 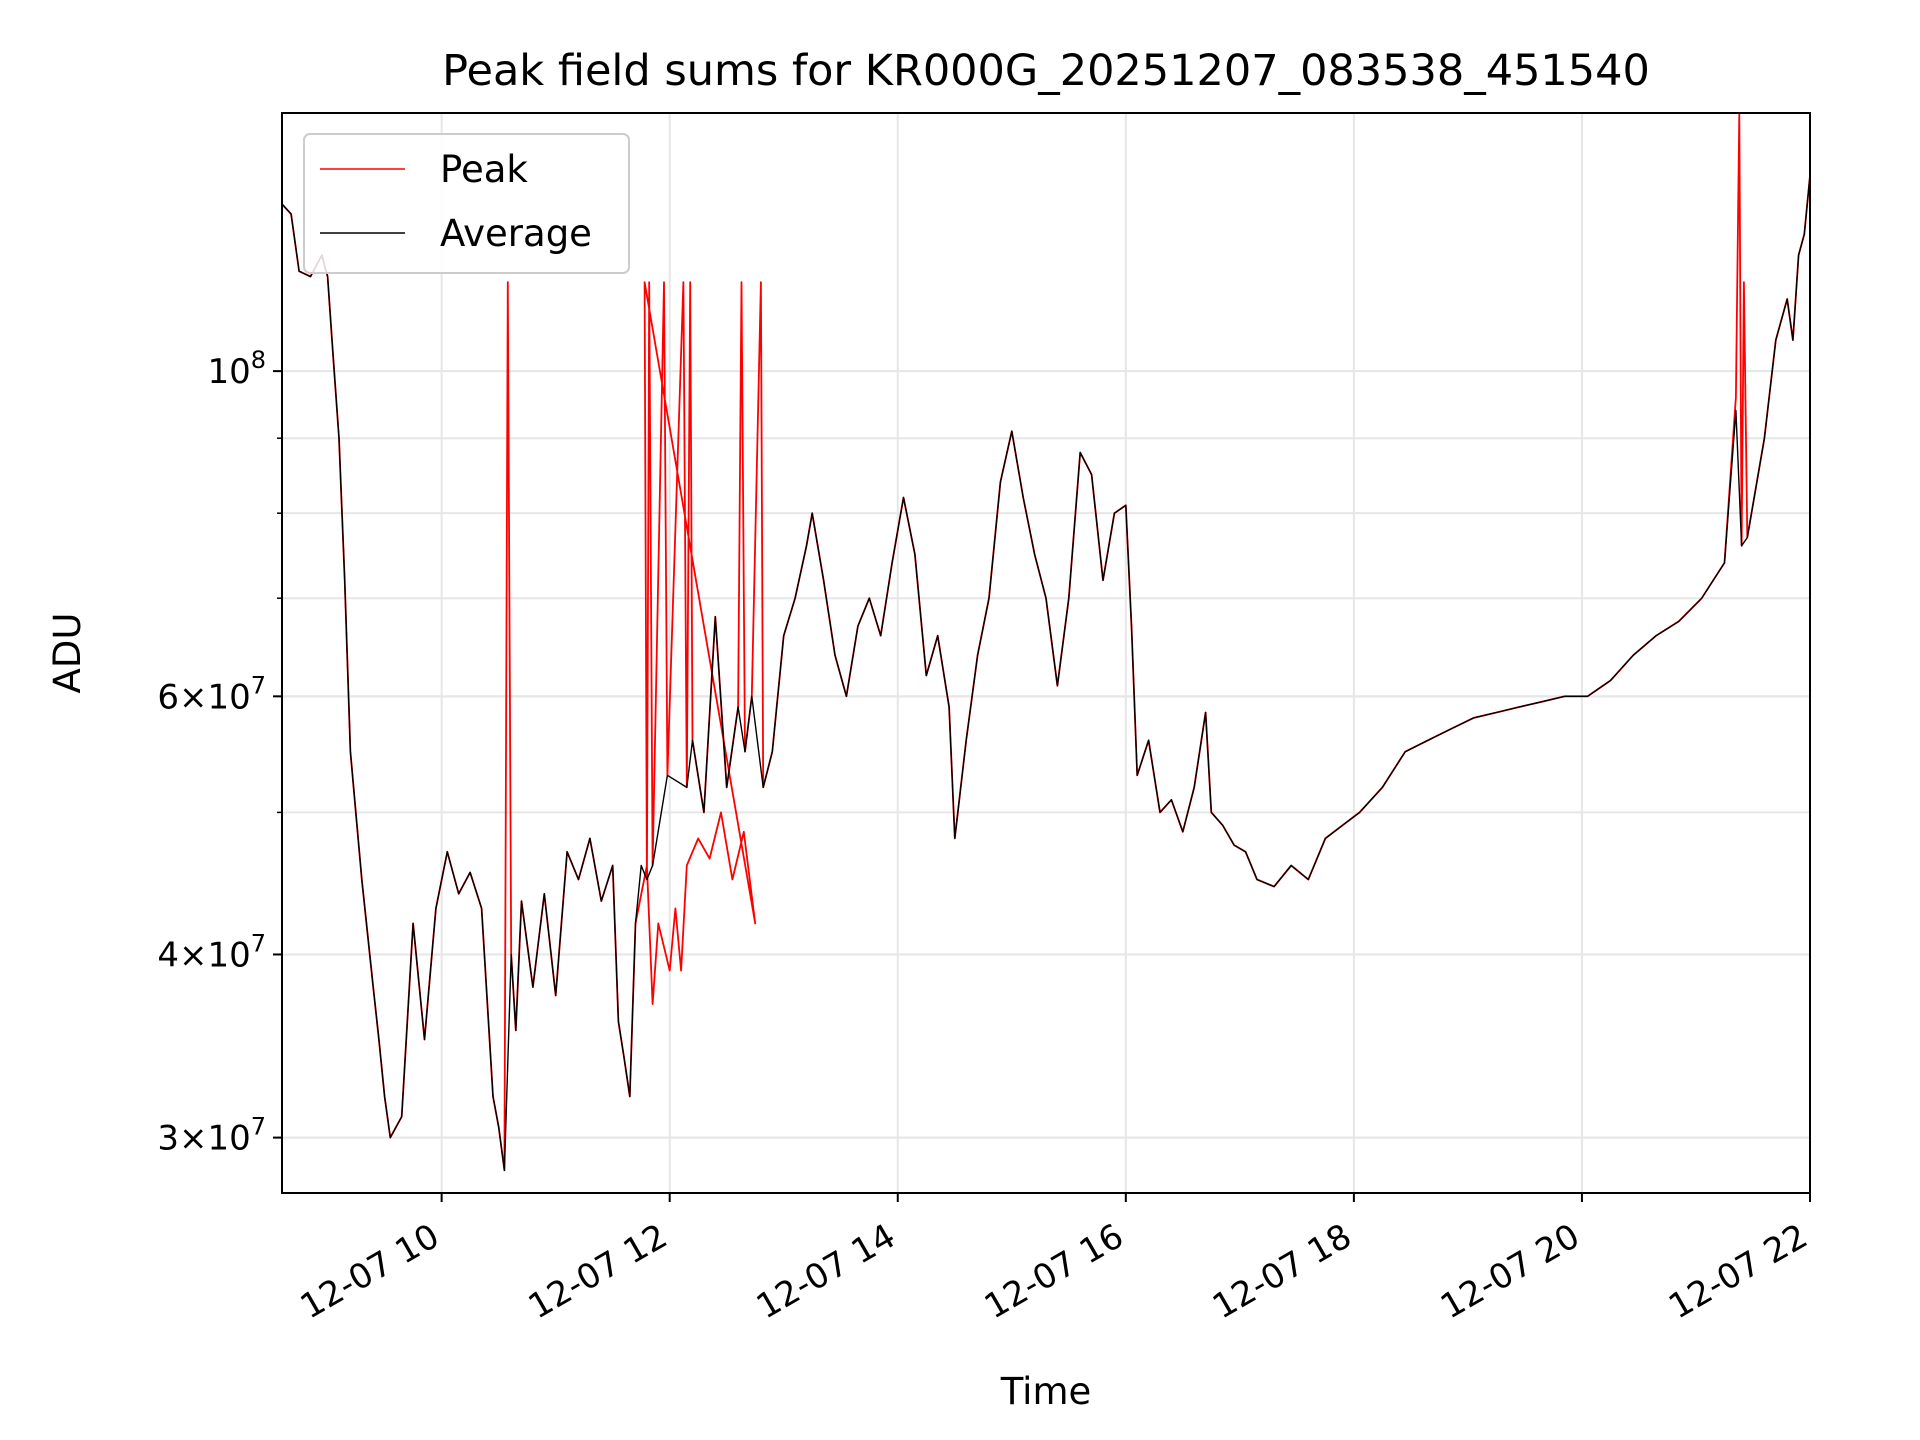 What do you see at coordinates (466, 203) in the screenshot?
I see `legend: Peak Average` at bounding box center [466, 203].